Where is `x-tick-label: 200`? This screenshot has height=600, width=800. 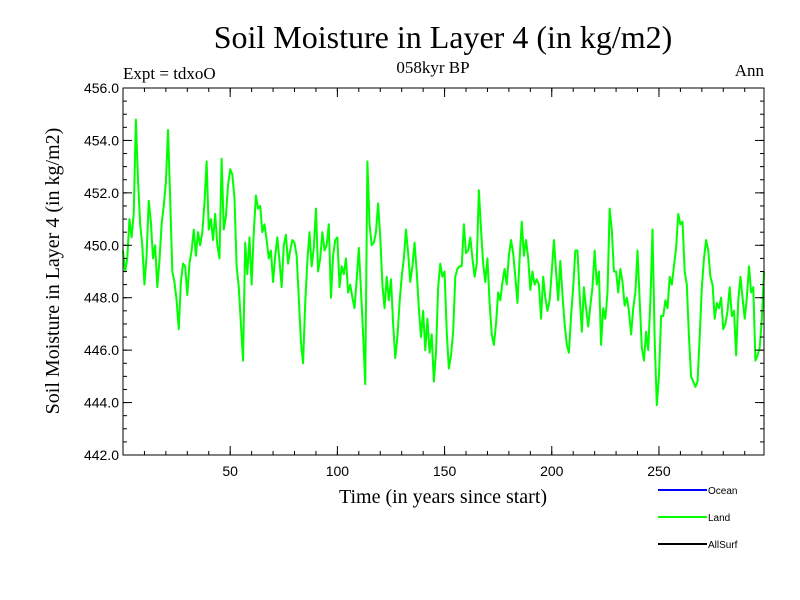 x-tick-label: 200 is located at coordinates (552, 471).